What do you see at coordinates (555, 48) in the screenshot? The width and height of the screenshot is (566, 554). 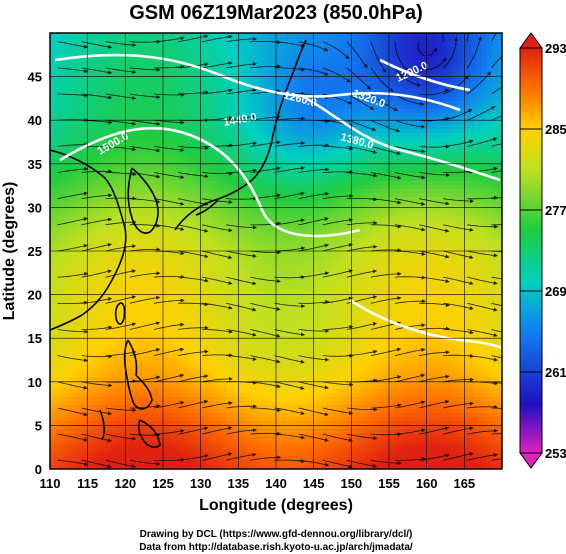 I see `colorbar-tick-label: 293` at bounding box center [555, 48].